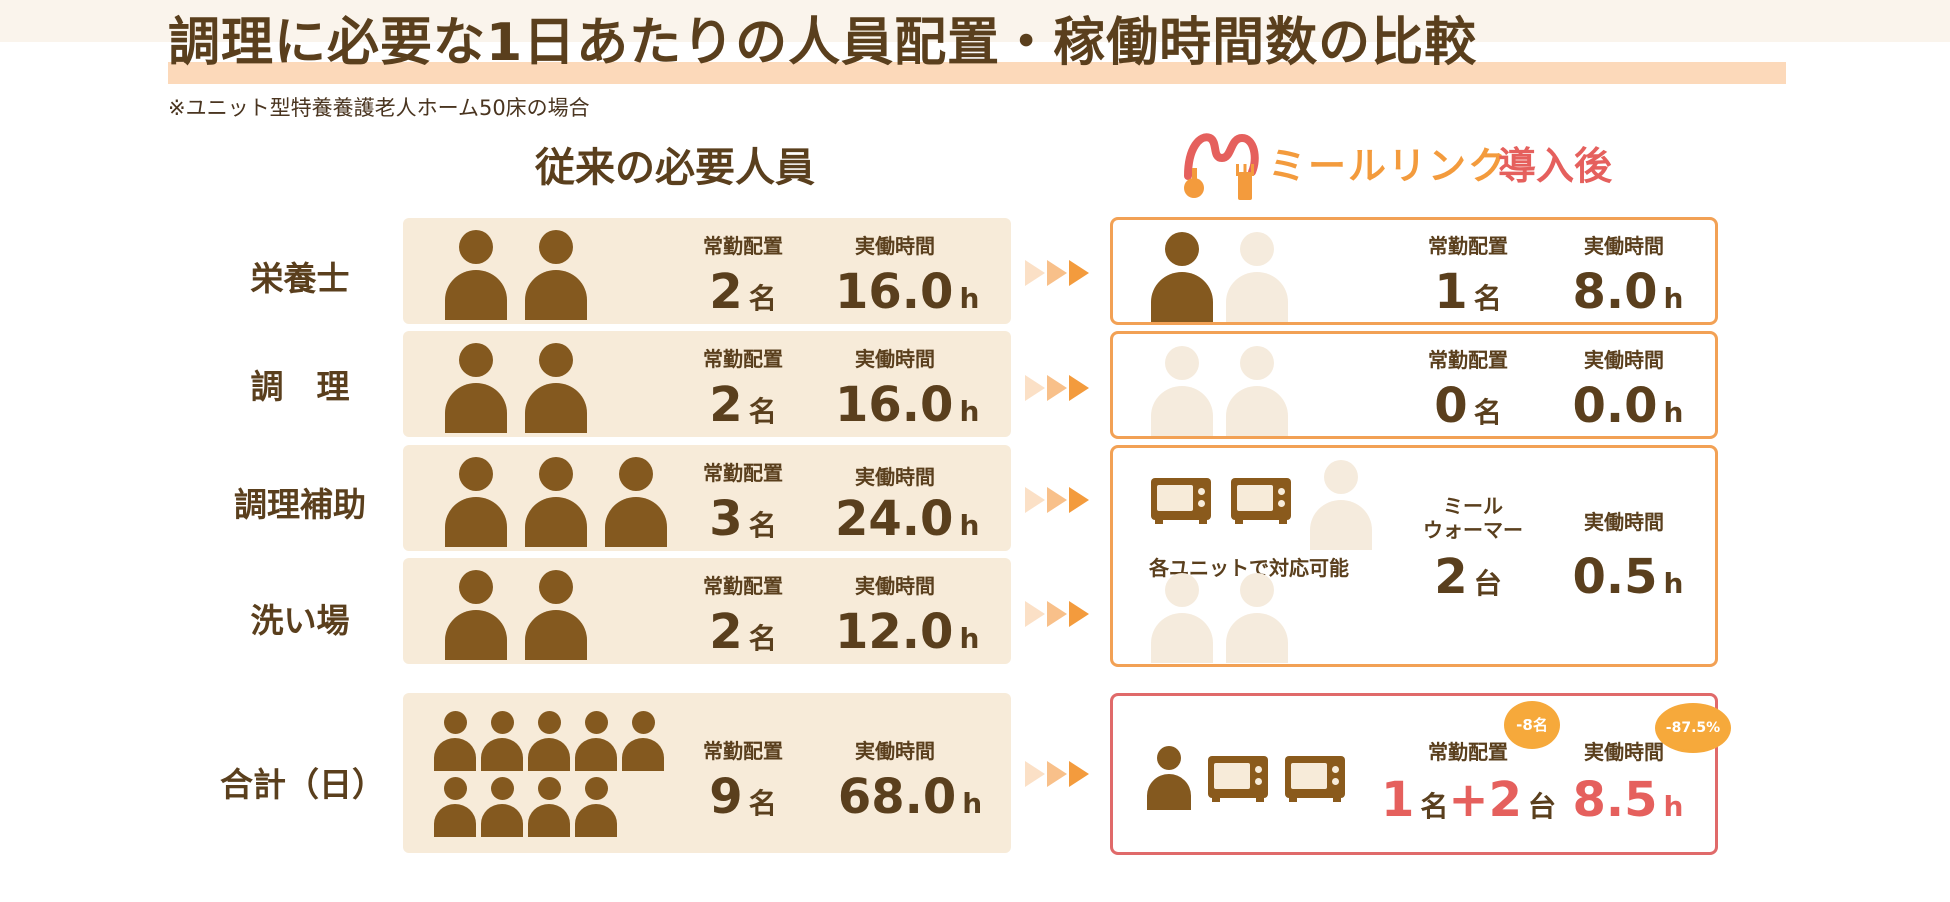 The height and width of the screenshot is (902, 1950). Describe the element at coordinates (1628, 406) in the screenshot. I see `hours-value: 0.0 h` at that location.